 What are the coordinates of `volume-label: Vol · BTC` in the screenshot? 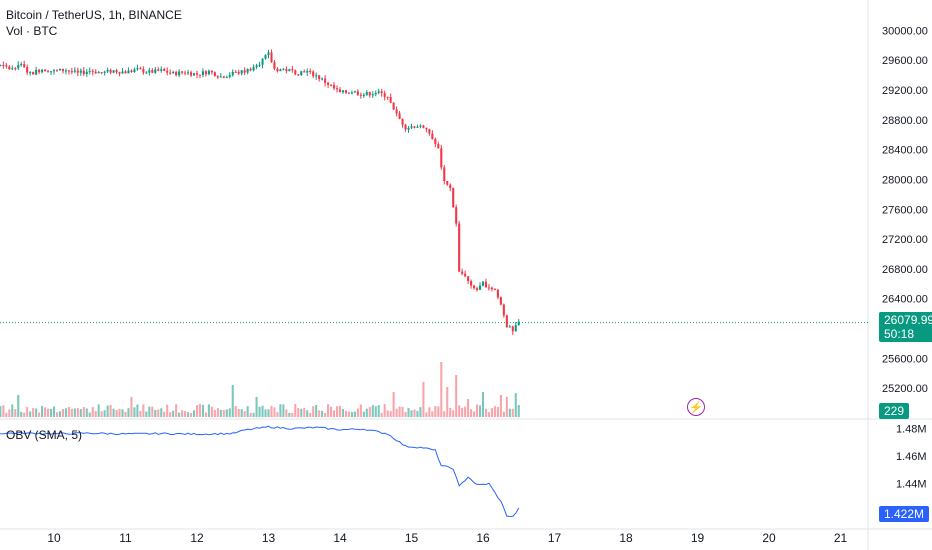 It's located at (32, 31).